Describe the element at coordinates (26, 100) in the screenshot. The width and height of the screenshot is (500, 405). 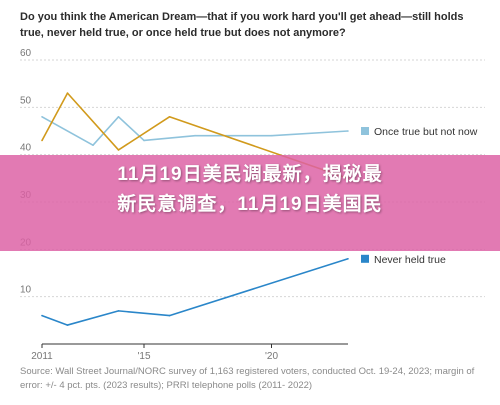
I see `y-tick-label: 50` at that location.